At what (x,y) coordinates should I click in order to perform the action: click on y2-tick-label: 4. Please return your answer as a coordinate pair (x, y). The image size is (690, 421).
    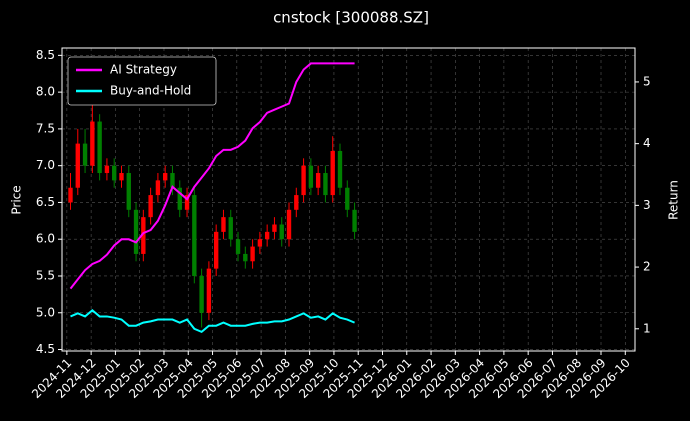
    Looking at the image, I should click on (647, 143).